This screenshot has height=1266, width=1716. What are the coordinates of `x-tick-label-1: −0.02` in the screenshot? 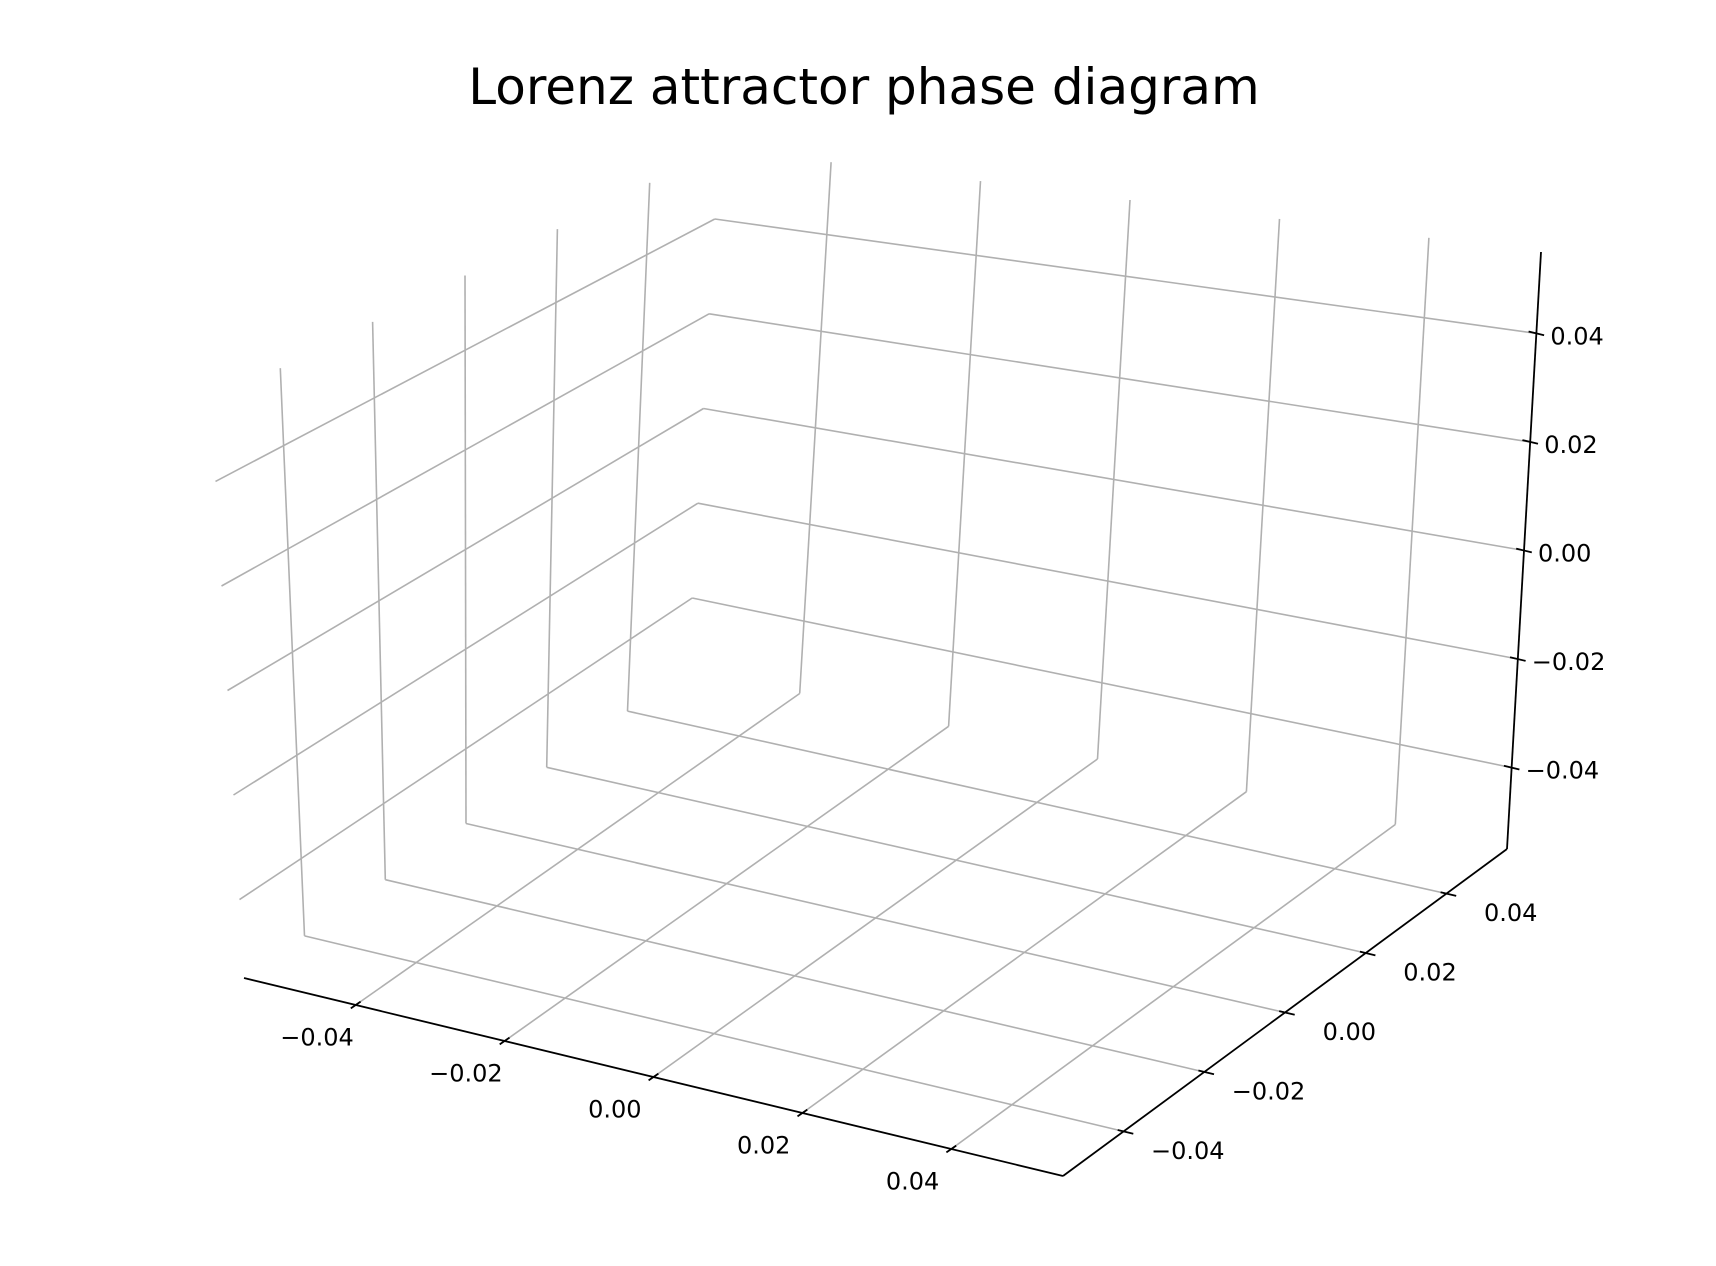 It's located at (466, 1074).